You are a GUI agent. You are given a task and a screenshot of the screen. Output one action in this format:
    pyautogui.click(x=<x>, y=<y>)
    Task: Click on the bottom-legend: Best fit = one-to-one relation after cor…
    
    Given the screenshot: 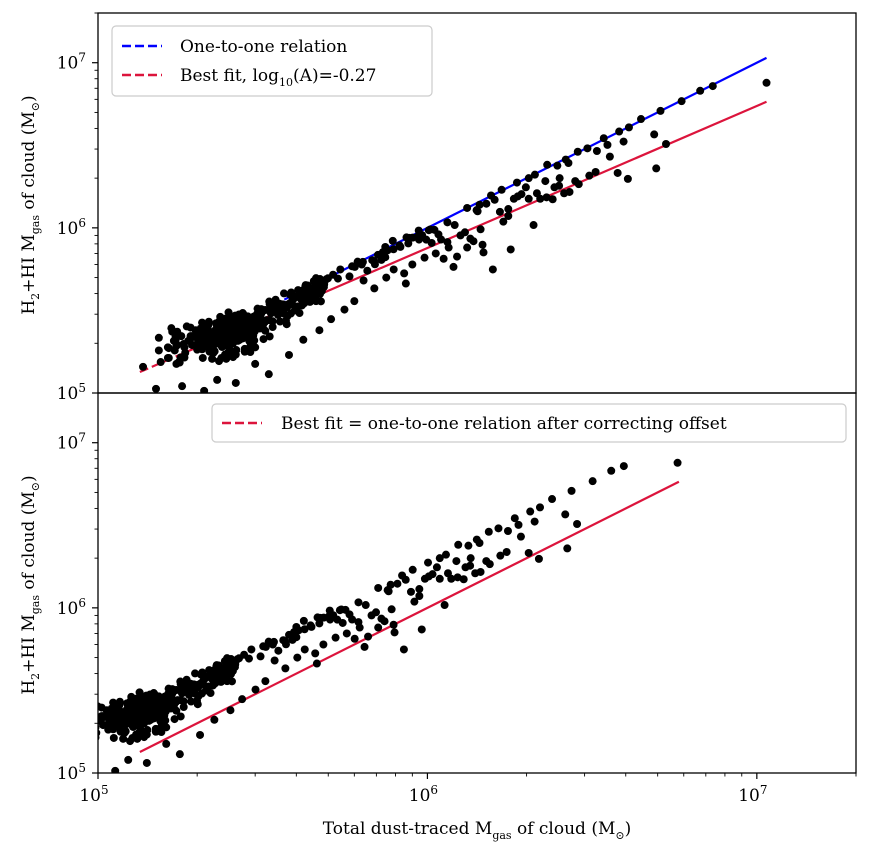 What is the action you would take?
    pyautogui.click(x=529, y=423)
    